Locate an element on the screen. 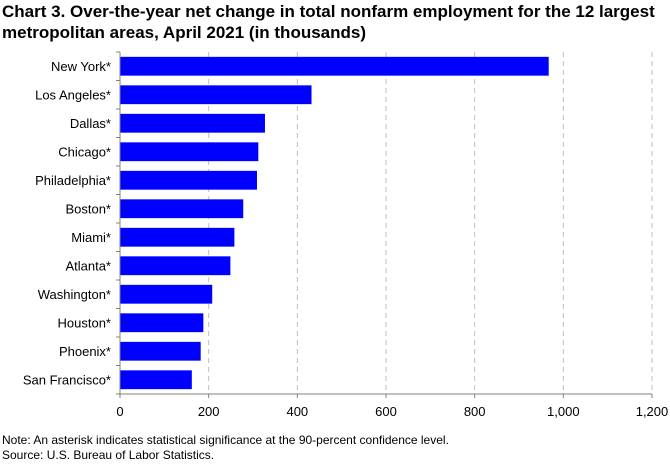  category-label: Chicago* is located at coordinates (84, 151).